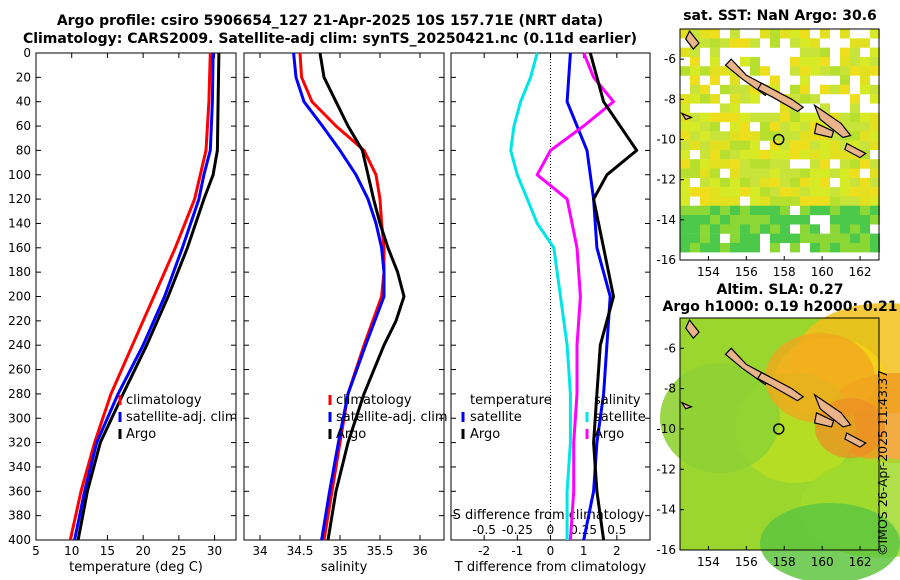 This screenshot has width=900, height=580. Describe the element at coordinates (300, 551) in the screenshot. I see `x-tick-label: 34.5` at that location.